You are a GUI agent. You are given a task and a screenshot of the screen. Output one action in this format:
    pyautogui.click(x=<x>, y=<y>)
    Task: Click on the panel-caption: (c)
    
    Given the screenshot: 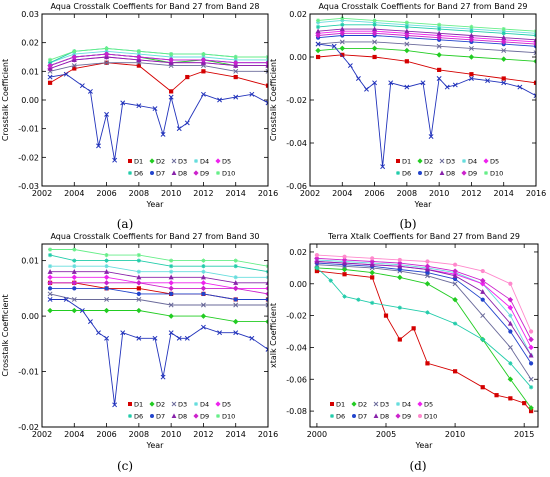 What is the action you would take?
    pyautogui.click(x=125, y=466)
    